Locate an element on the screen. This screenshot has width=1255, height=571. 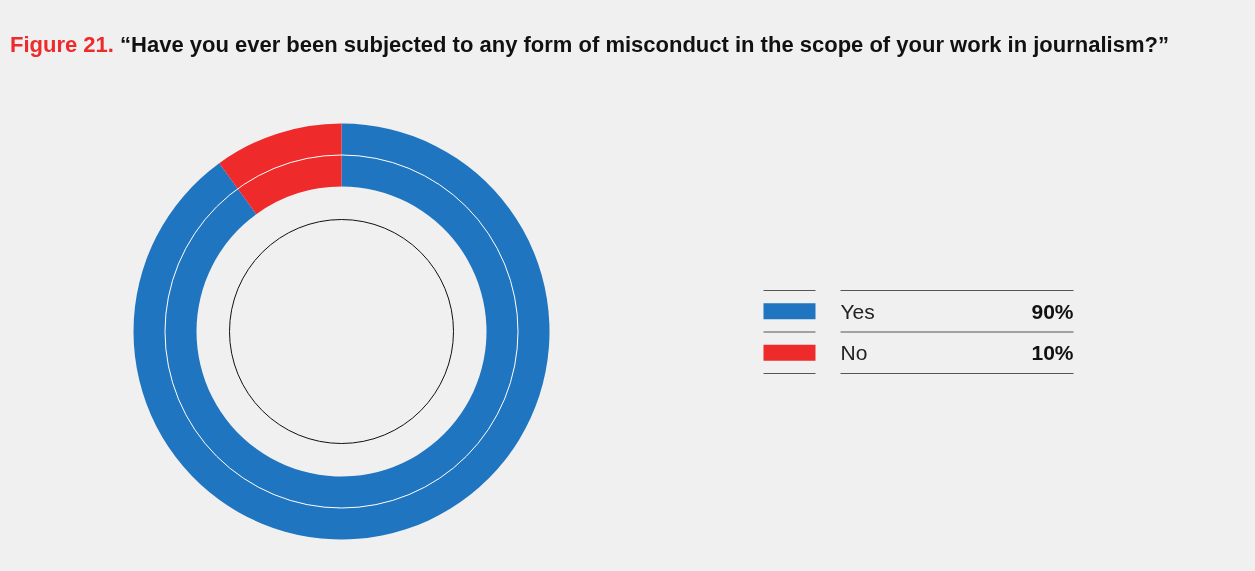
data-label: 10% is located at coordinates (1052, 353).